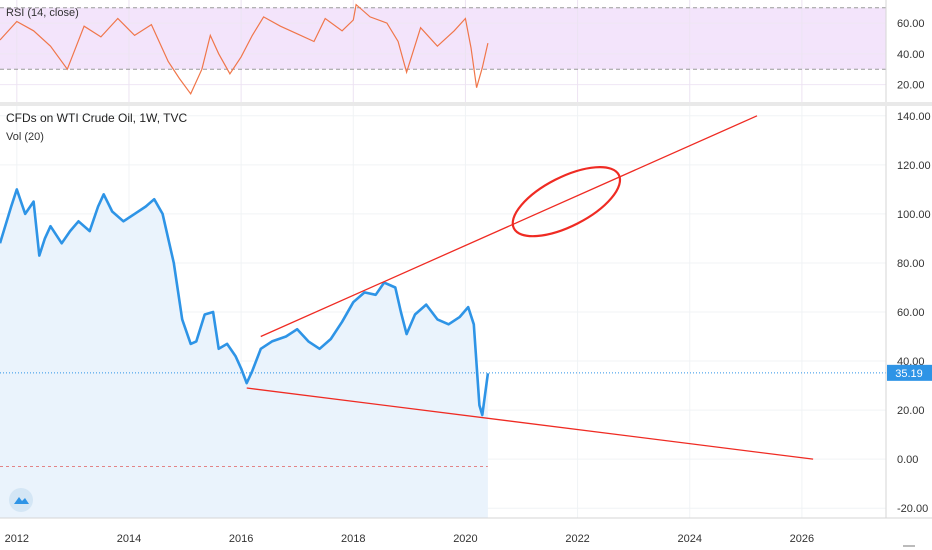 The height and width of the screenshot is (550, 932). What do you see at coordinates (410, 539) in the screenshot?
I see `time-x-ticks: 2012 2014 2016 2018 2020 2022 2024 2026` at bounding box center [410, 539].